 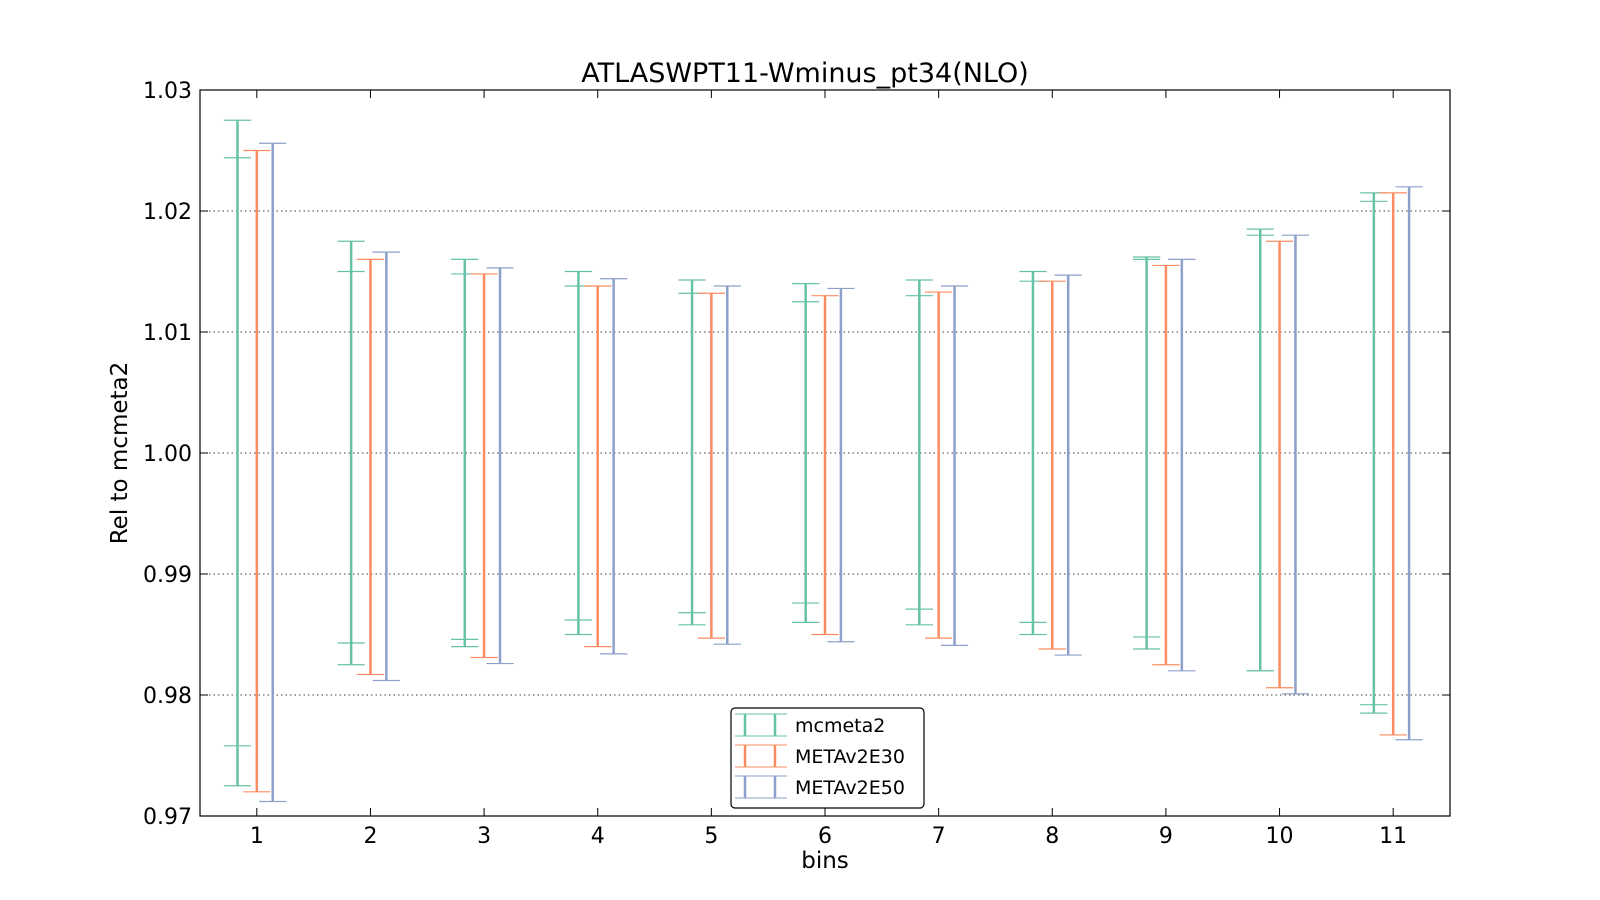 I want to click on x-tick-label: 3, so click(x=484, y=836).